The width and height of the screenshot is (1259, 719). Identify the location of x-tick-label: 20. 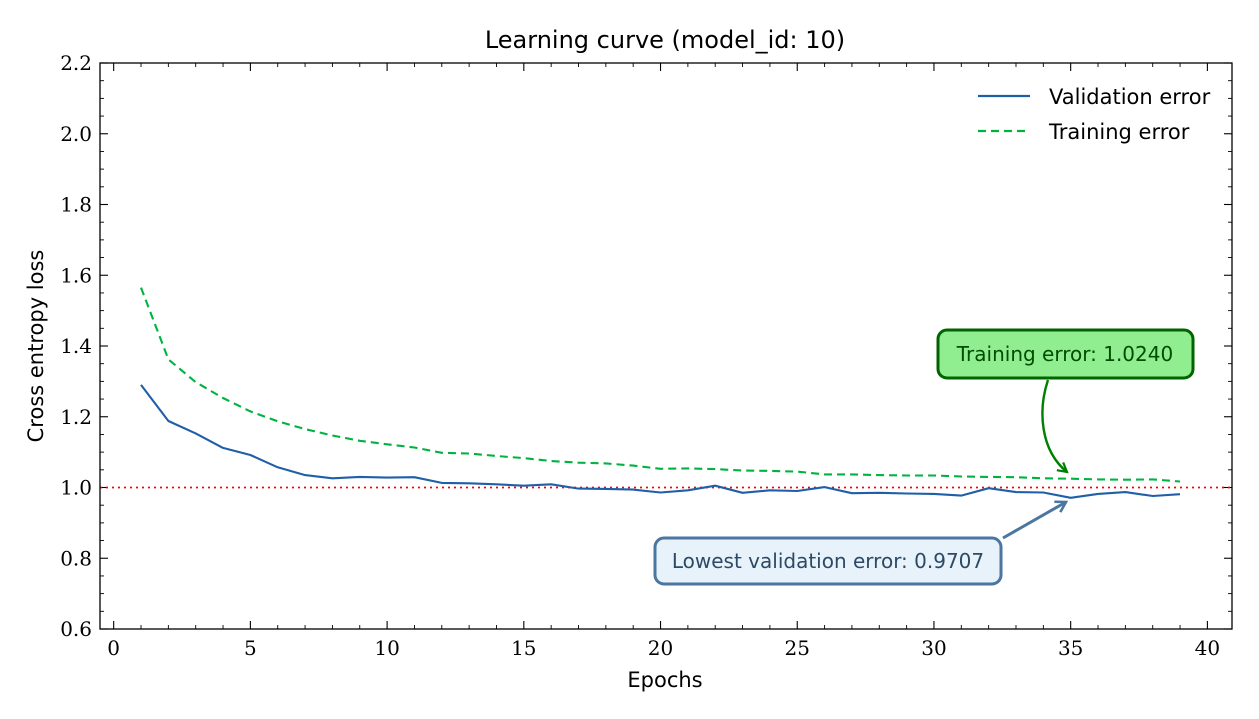
(660, 648).